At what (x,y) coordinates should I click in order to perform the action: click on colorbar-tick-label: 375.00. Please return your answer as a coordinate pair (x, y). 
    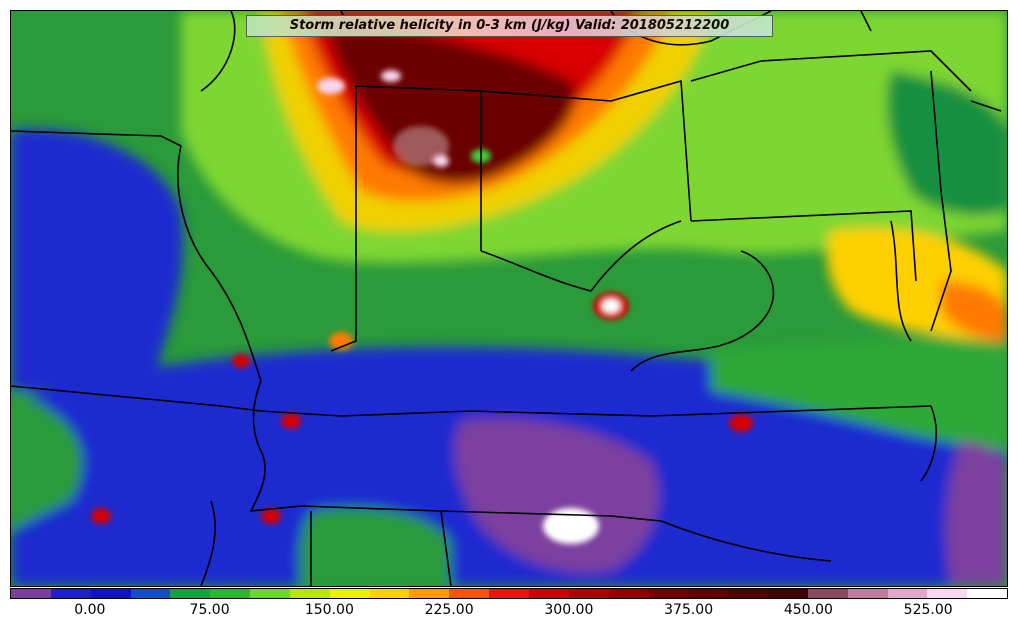
    Looking at the image, I should click on (689, 610).